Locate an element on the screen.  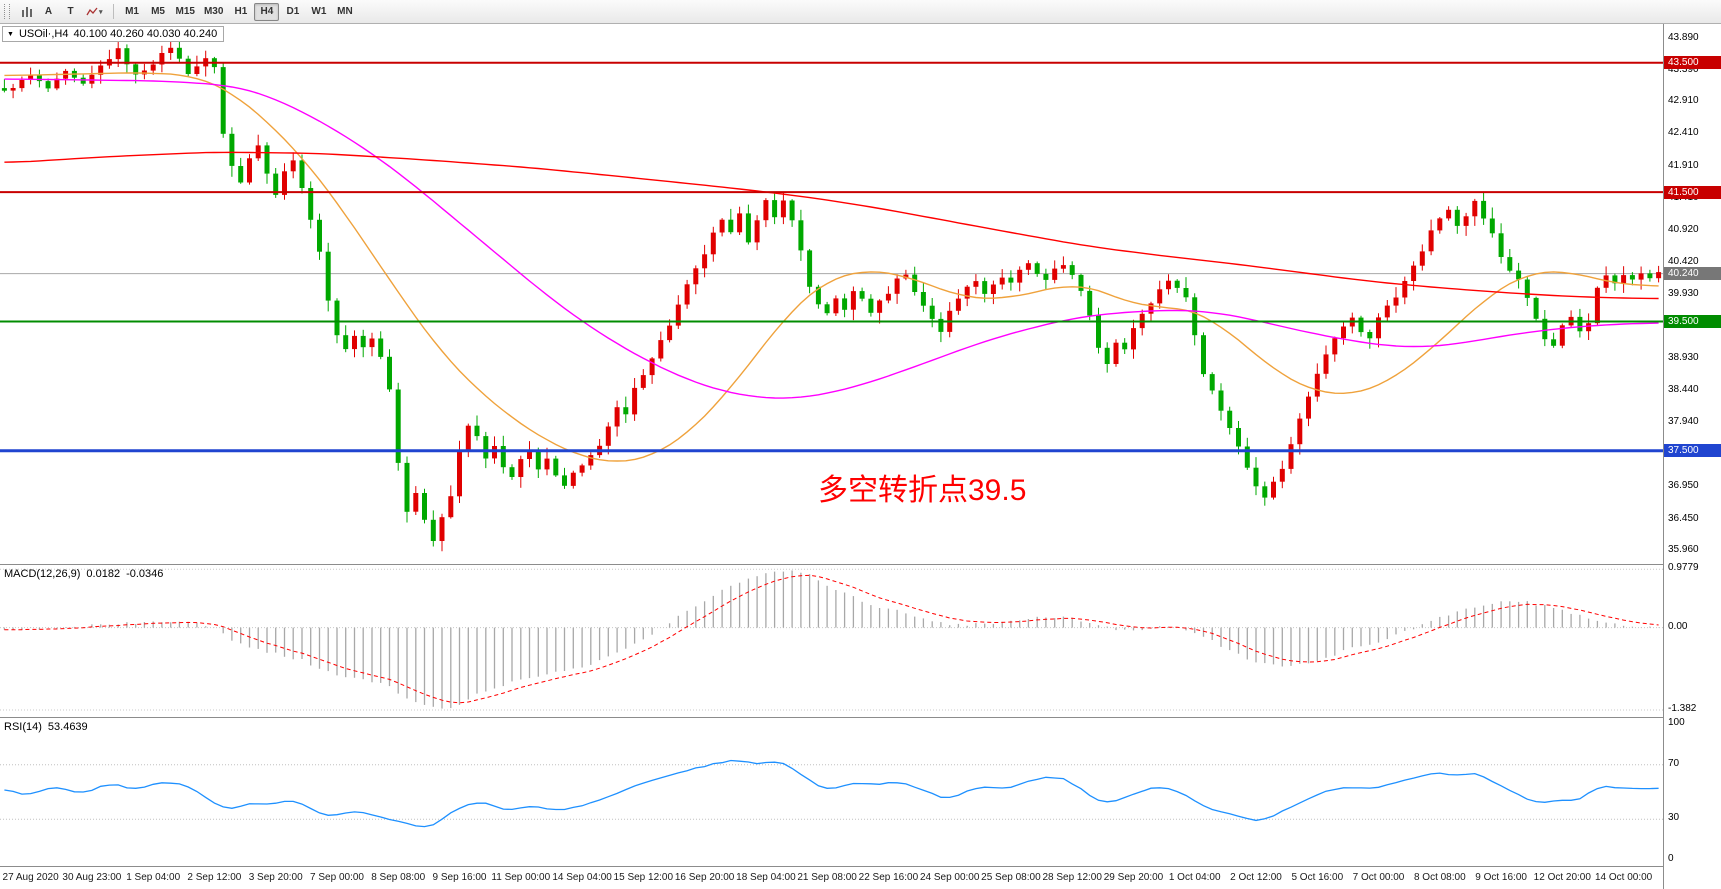
macd-name: MACD(12,26,9) is located at coordinates (42, 574).